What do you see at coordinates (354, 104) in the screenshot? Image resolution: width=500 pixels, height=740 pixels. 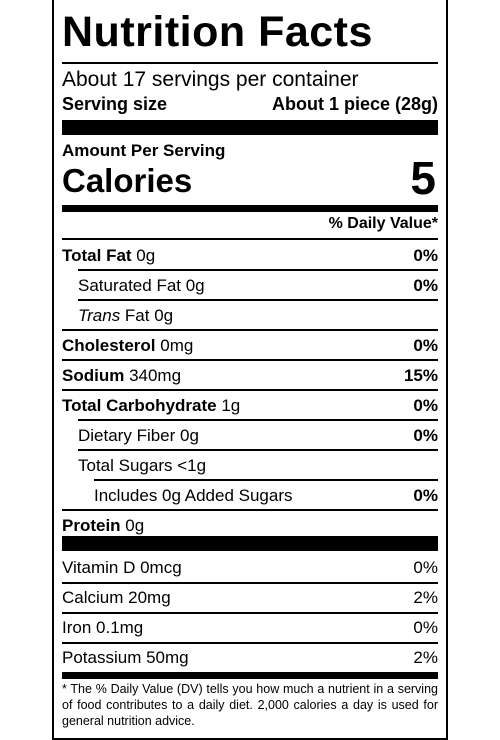 I see `serving-size-value: About 1 piece (28g)` at bounding box center [354, 104].